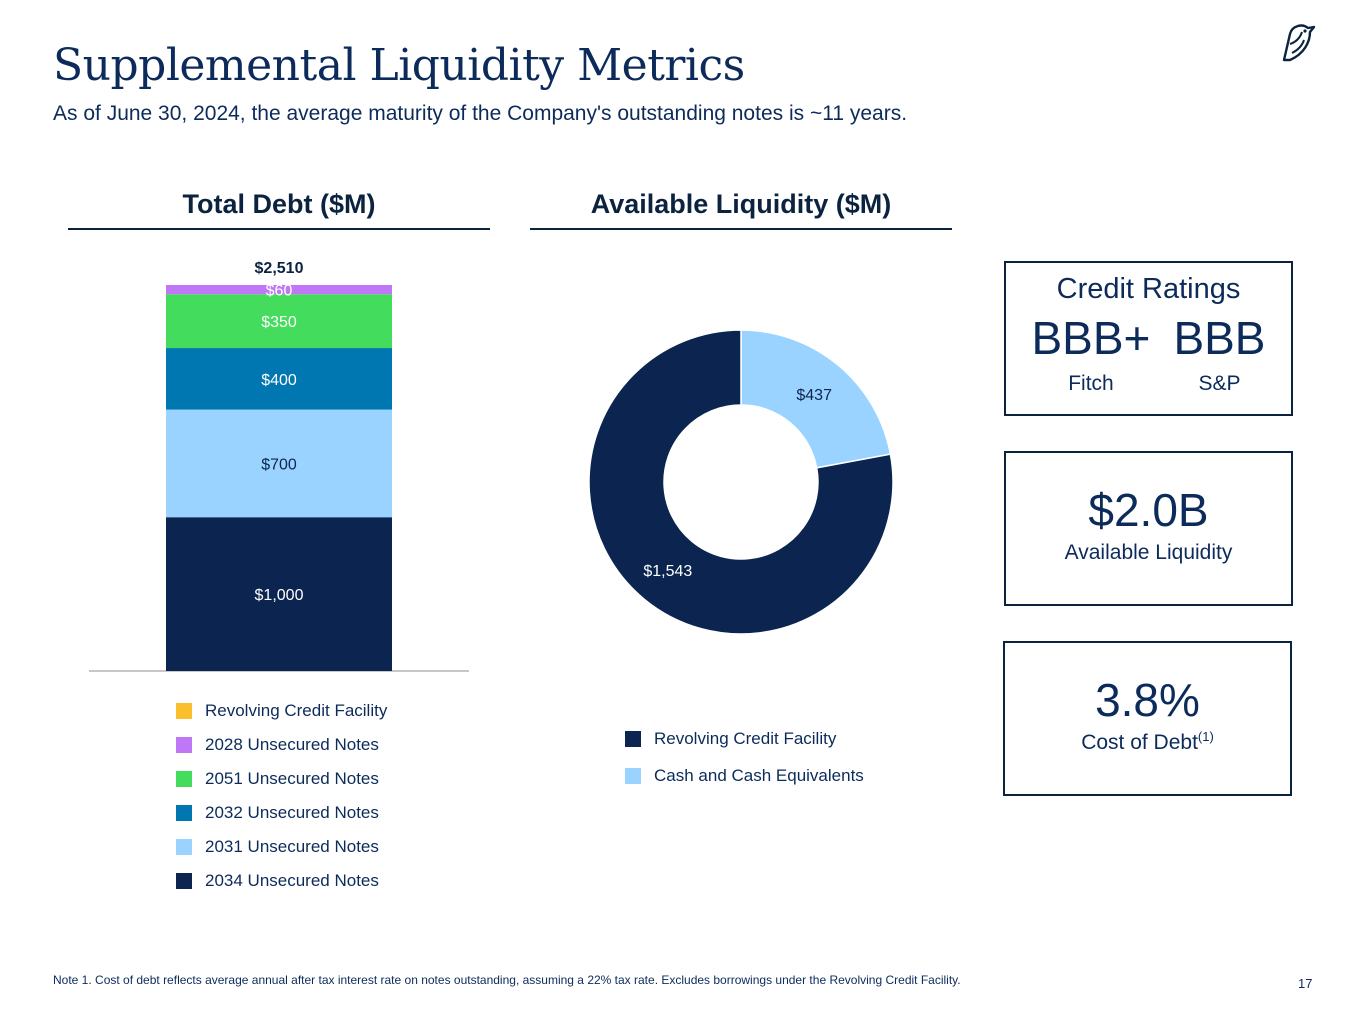 This screenshot has height=1024, width=1365. I want to click on legend-item: 2028 Unsecured Notes, so click(281, 745).